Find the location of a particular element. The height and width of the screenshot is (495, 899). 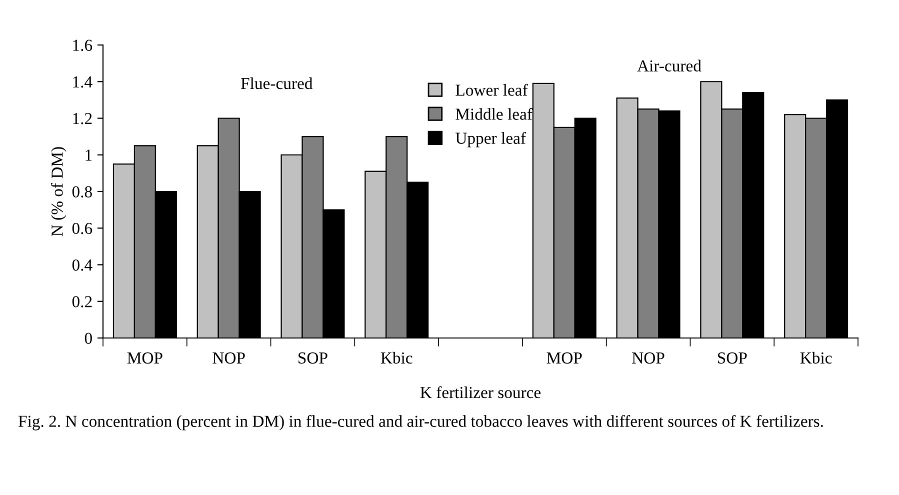

y-tick-label: 1 is located at coordinates (89, 155).